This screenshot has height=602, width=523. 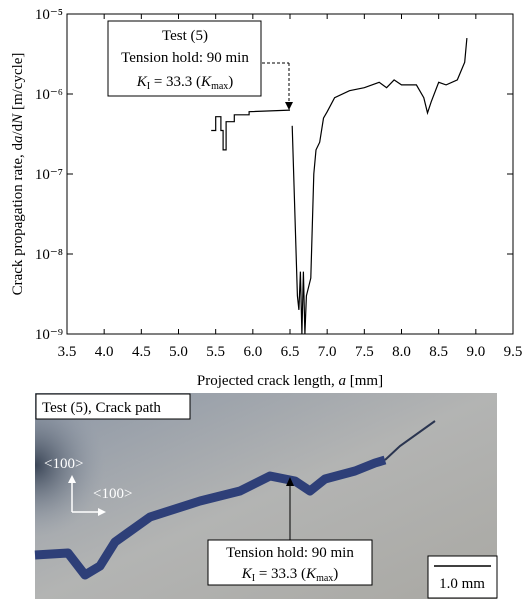 What do you see at coordinates (210, 517) in the screenshot?
I see `crack` at bounding box center [210, 517].